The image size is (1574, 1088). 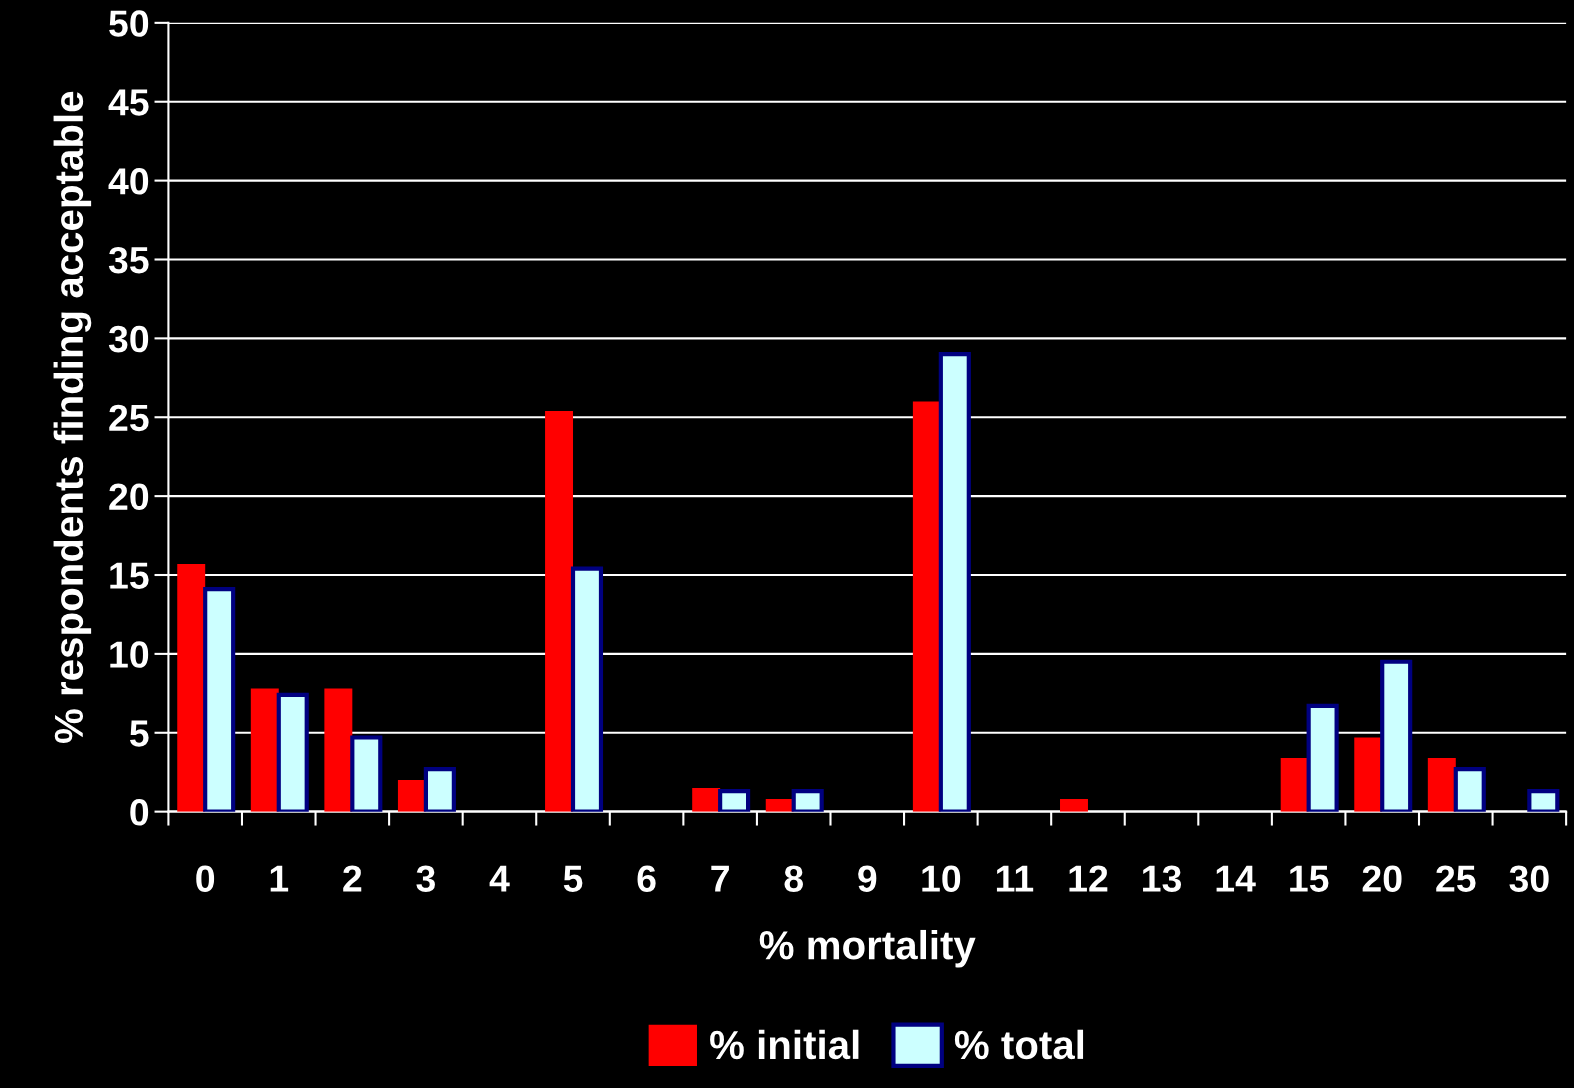 I want to click on x-tick-label: 12, so click(x=1088, y=878).